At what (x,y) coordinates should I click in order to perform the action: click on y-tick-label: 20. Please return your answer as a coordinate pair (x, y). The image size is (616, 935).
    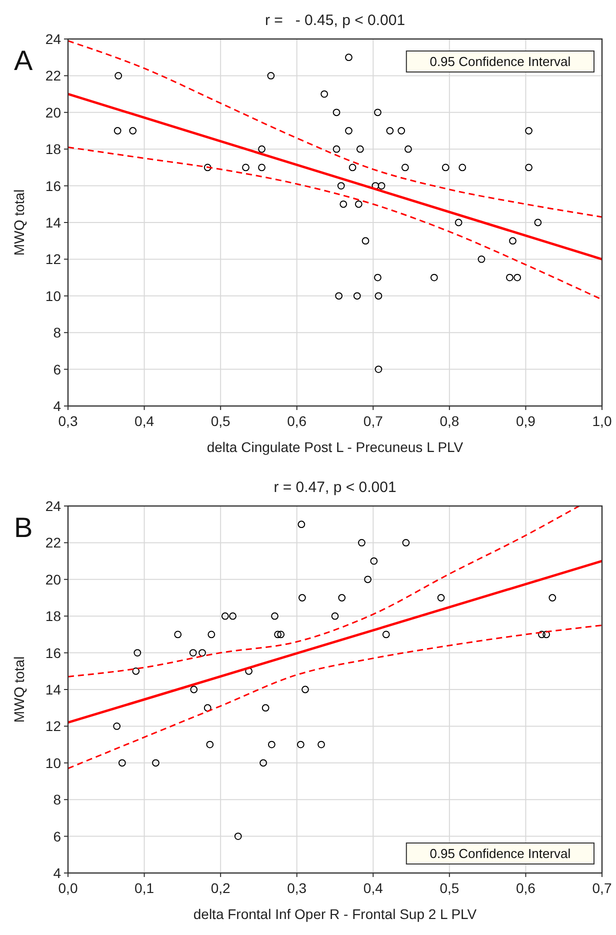
    Looking at the image, I should click on (53, 112).